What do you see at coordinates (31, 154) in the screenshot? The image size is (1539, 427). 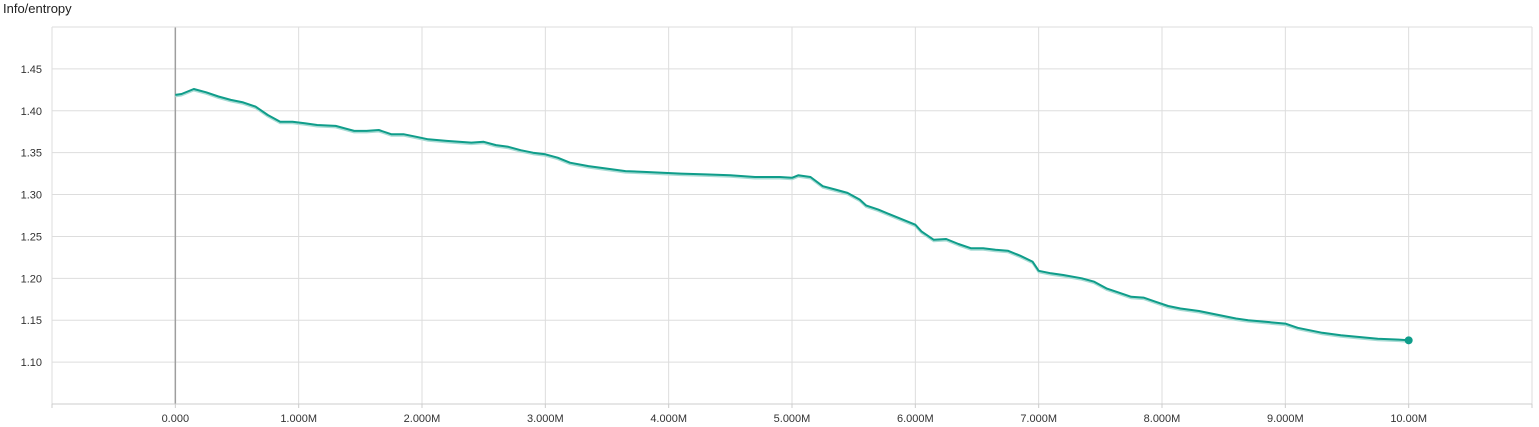 I see `y-tick-label: 1.35` at bounding box center [31, 154].